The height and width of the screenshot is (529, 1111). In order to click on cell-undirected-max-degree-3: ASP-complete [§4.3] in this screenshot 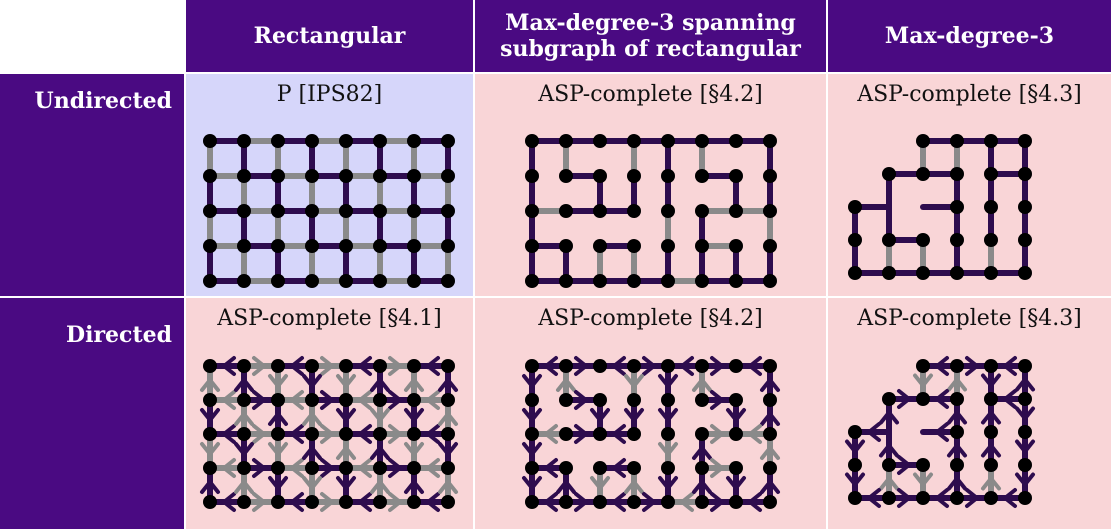, I will do `click(969, 185)`.